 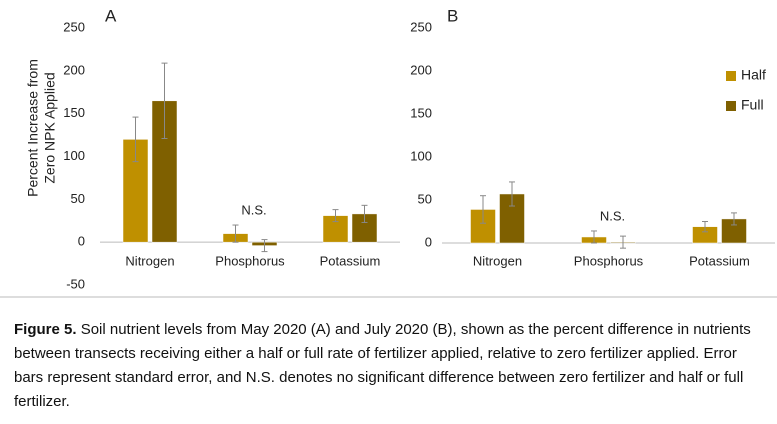 I want to click on legend-label: Full, so click(x=752, y=105).